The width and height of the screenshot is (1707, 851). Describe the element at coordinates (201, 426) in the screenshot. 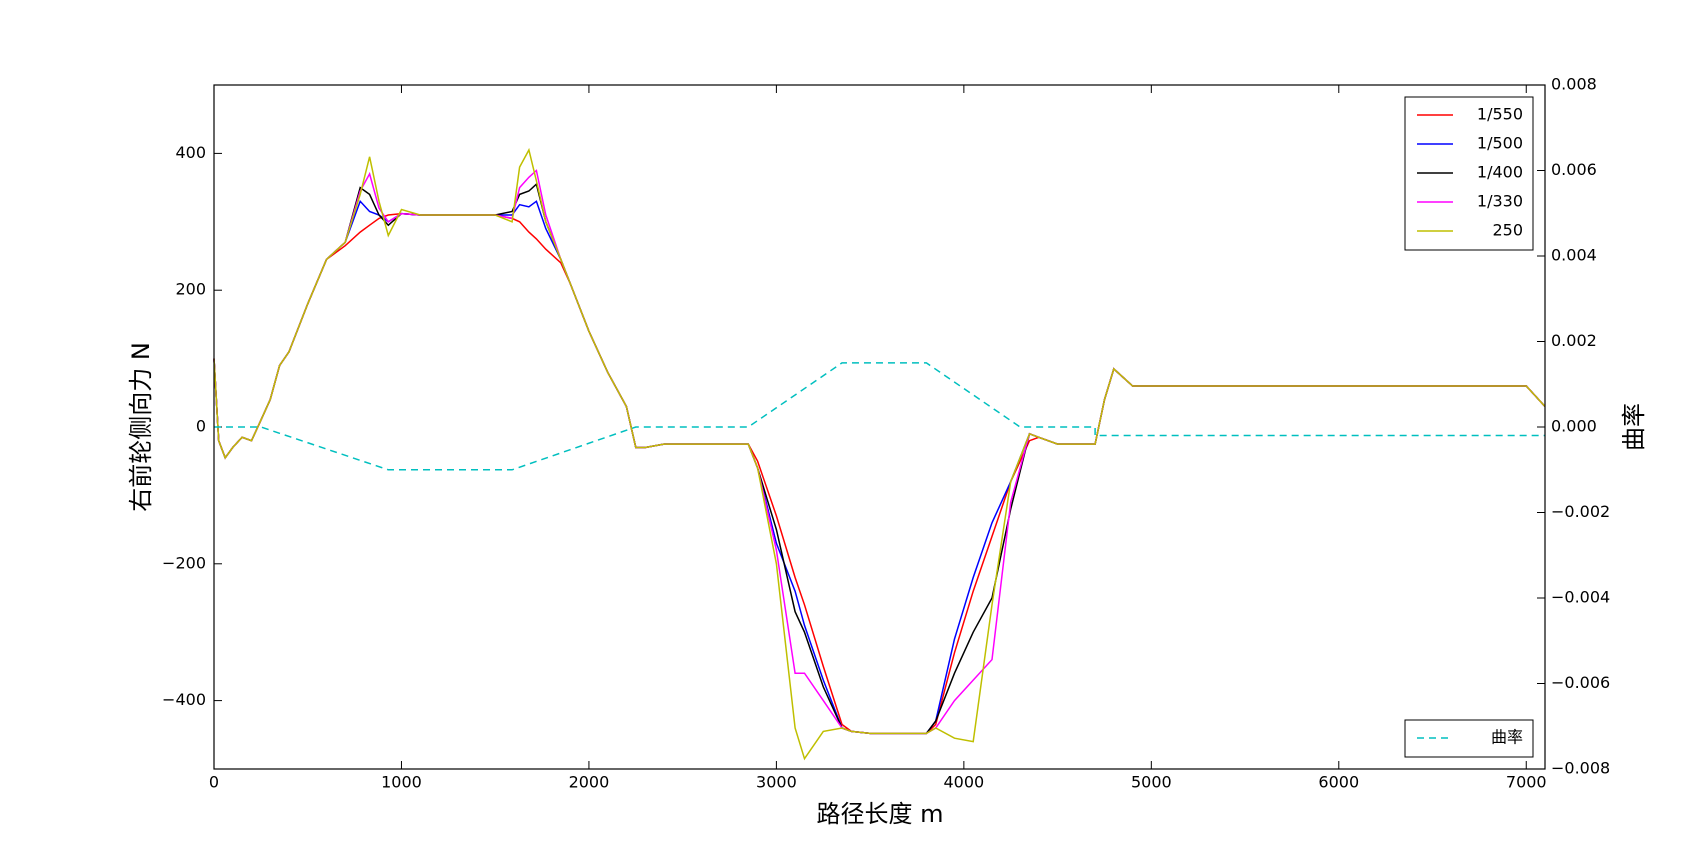

I see `y-tick-label: 0` at that location.